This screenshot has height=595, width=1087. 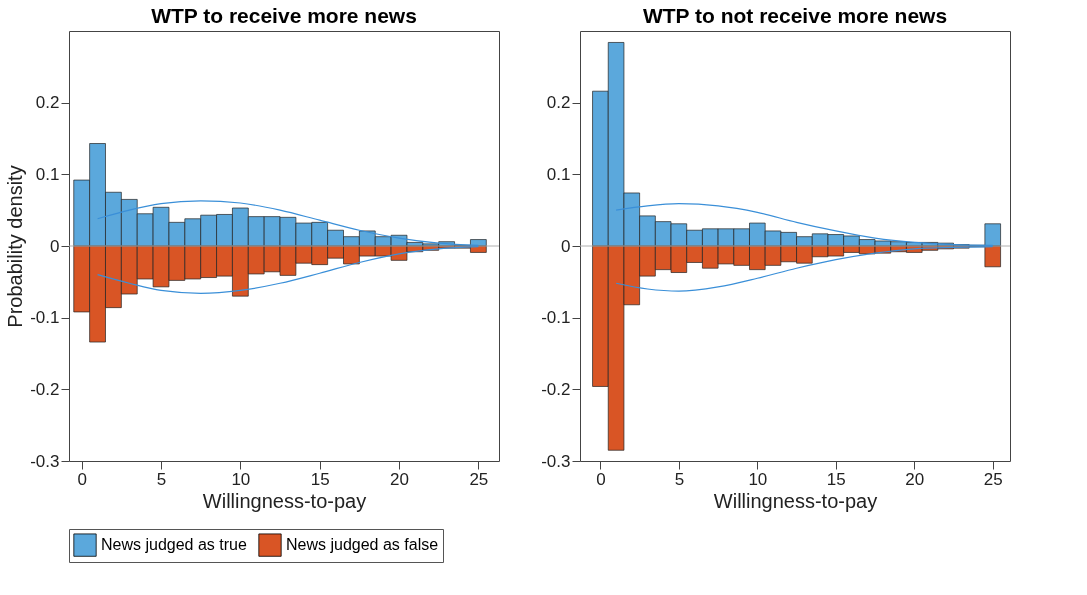 What do you see at coordinates (15, 246) in the screenshot?
I see `y-axis-title: Probability density` at bounding box center [15, 246].